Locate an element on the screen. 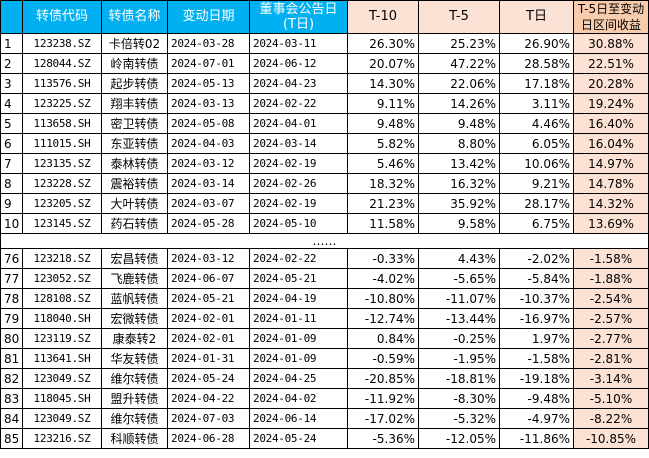 The image size is (649, 458). bond-name-cell: 宏微转债 is located at coordinates (134, 318).